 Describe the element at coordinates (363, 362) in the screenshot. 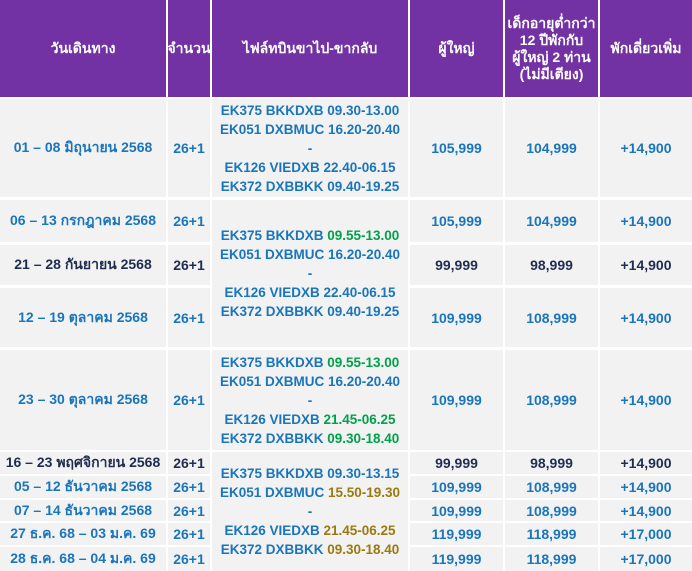

I see `flight-time: 09.55-13.00` at that location.